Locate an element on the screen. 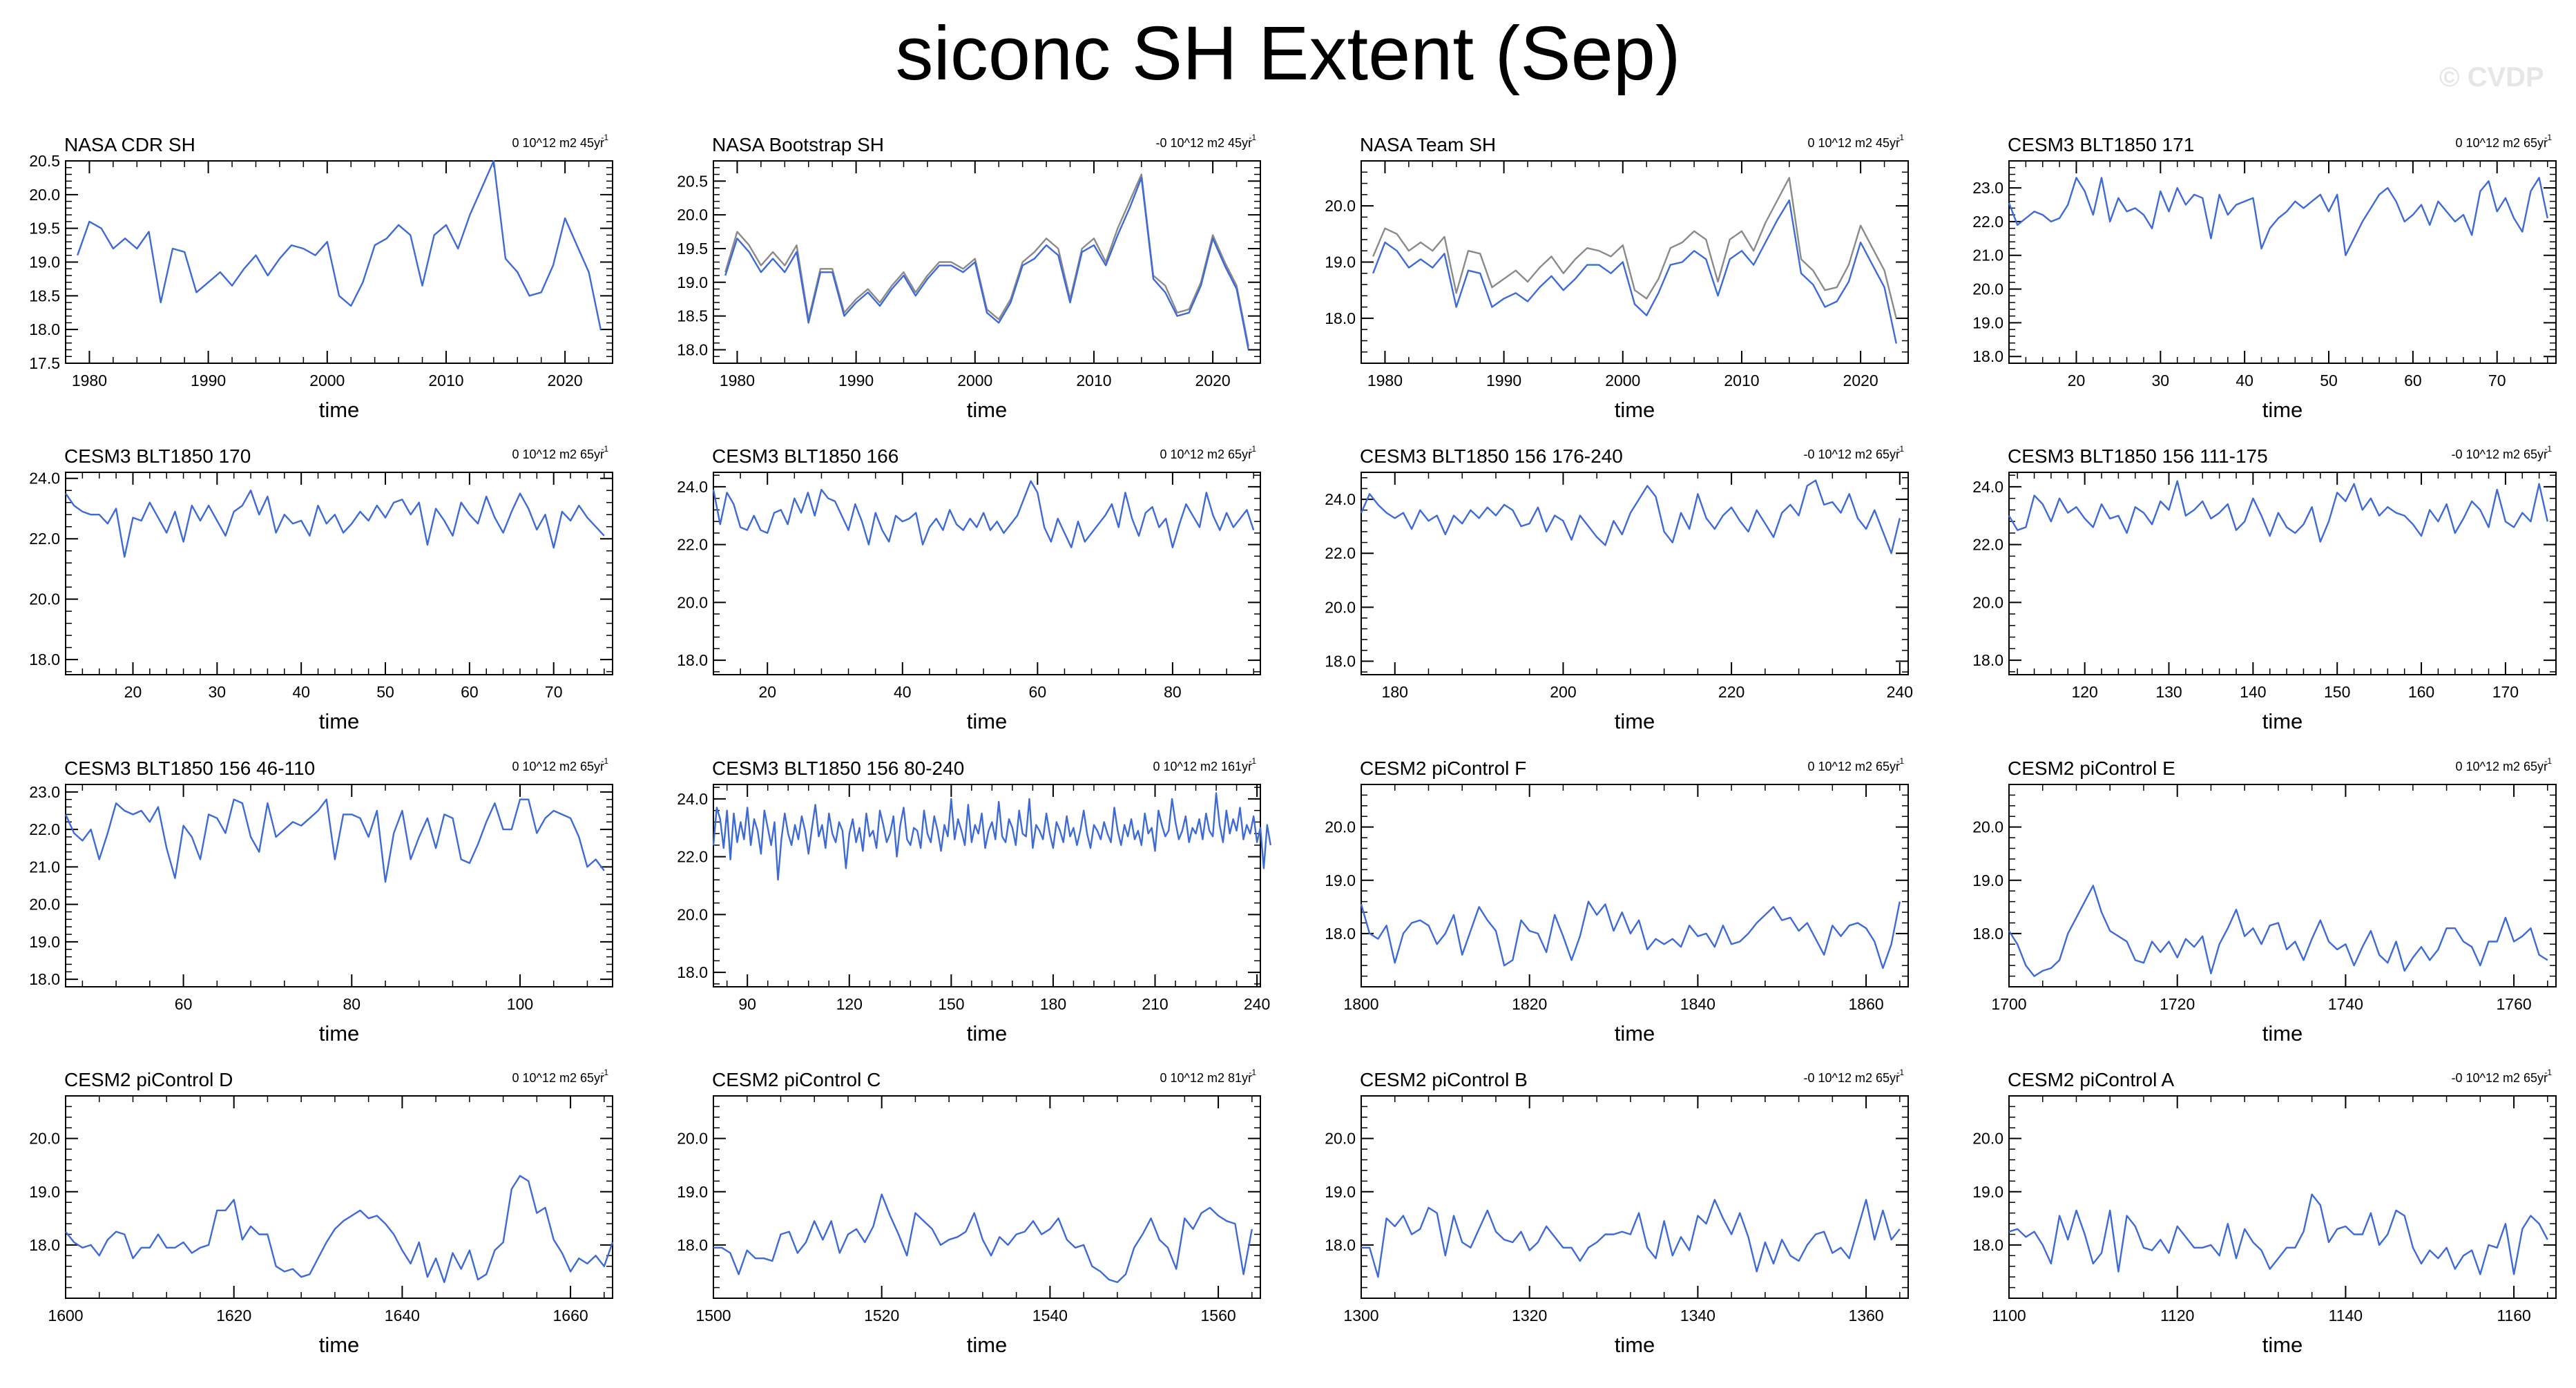 The height and width of the screenshot is (1388, 2576). x-tick-label: 120 is located at coordinates (849, 1004).